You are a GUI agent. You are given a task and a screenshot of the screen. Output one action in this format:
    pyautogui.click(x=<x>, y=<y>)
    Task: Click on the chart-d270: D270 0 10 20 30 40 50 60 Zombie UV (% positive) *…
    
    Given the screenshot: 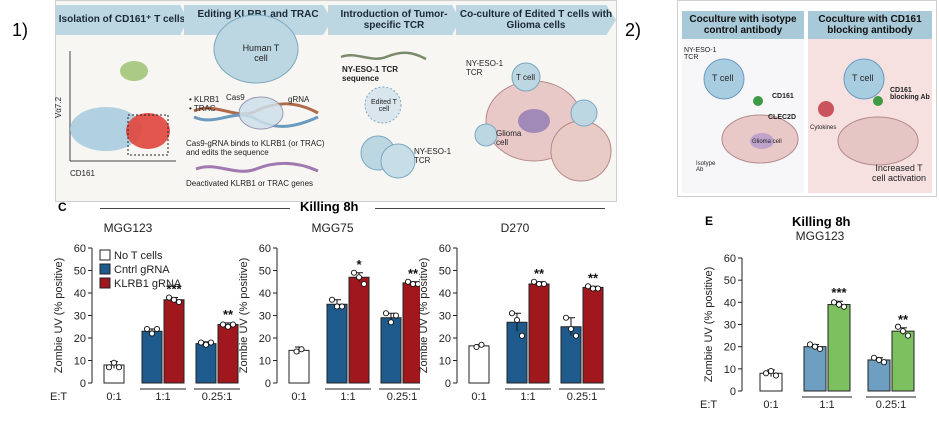 What is the action you would take?
    pyautogui.click(x=511, y=312)
    